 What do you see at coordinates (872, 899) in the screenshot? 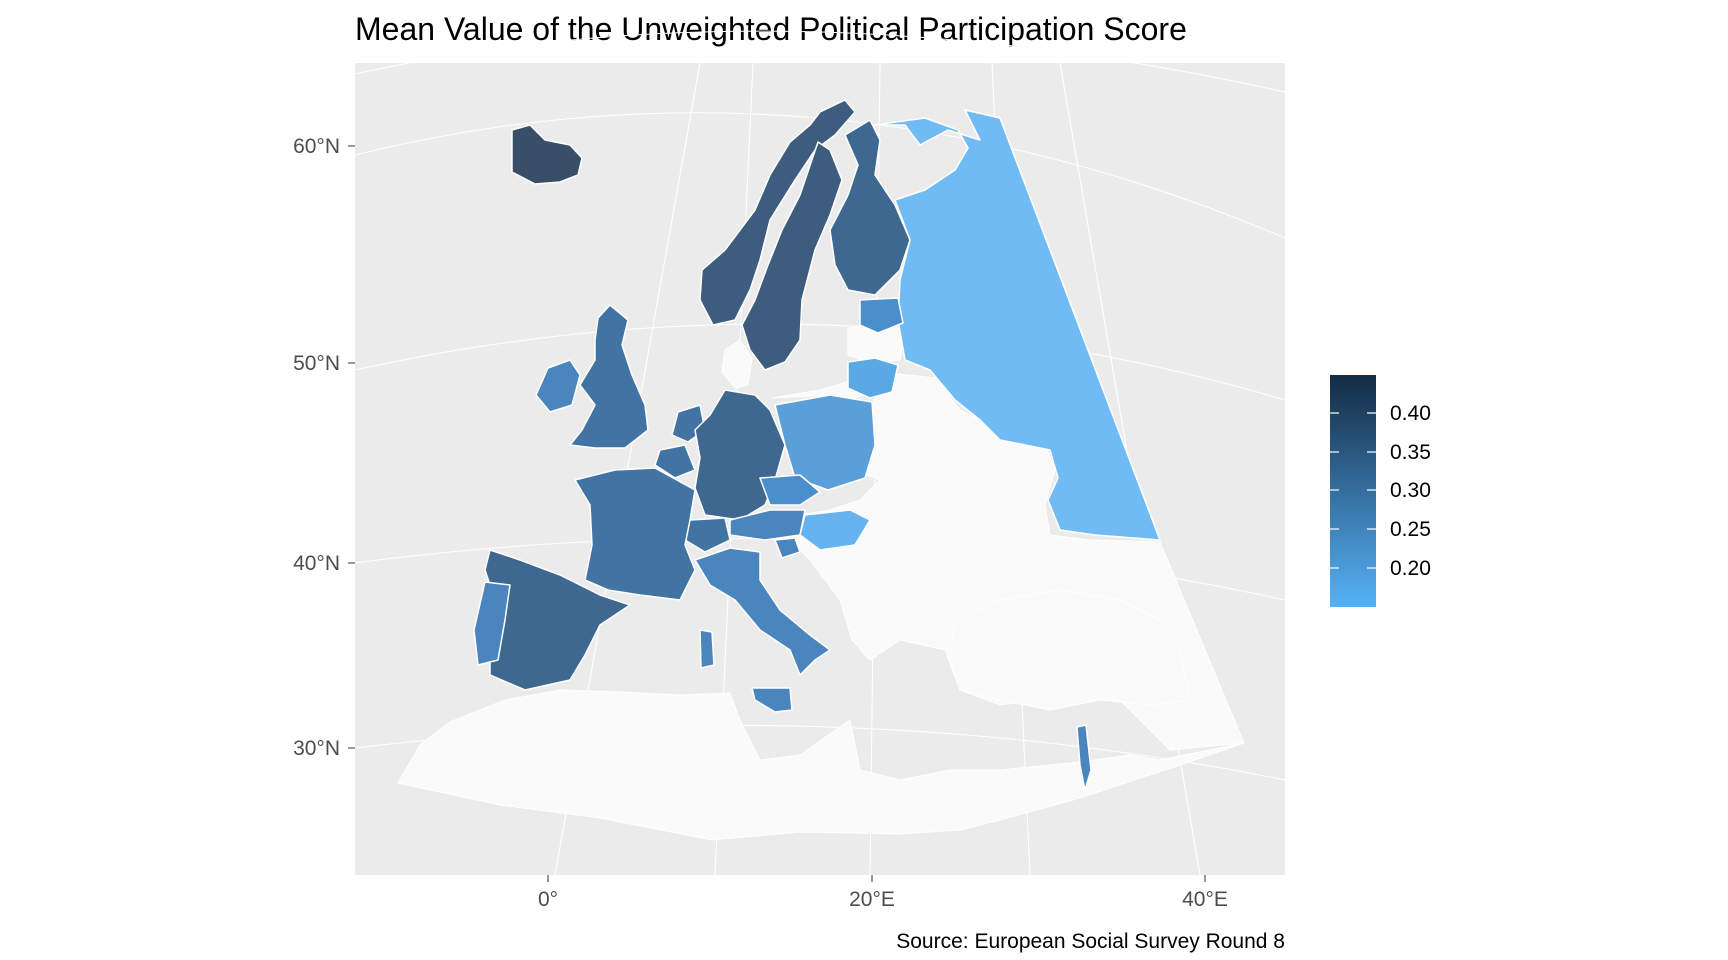
I see `x-tick-label: 20°E` at bounding box center [872, 899].